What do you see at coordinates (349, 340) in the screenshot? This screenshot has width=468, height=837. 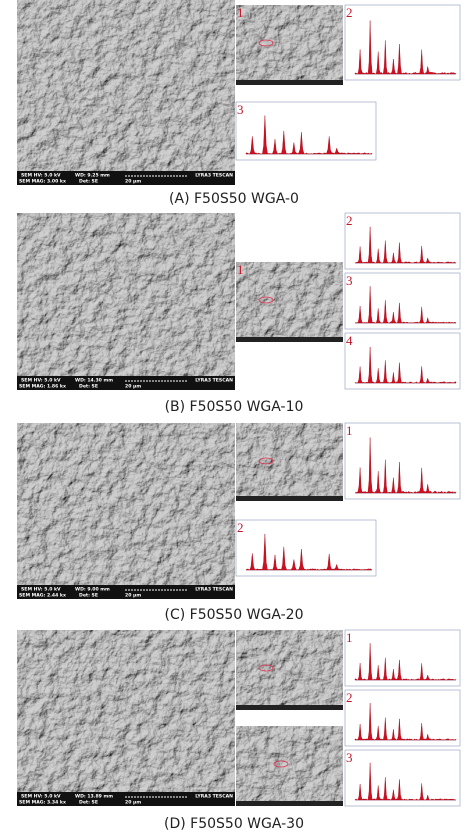 I see `spectrum-label: 4` at bounding box center [349, 340].